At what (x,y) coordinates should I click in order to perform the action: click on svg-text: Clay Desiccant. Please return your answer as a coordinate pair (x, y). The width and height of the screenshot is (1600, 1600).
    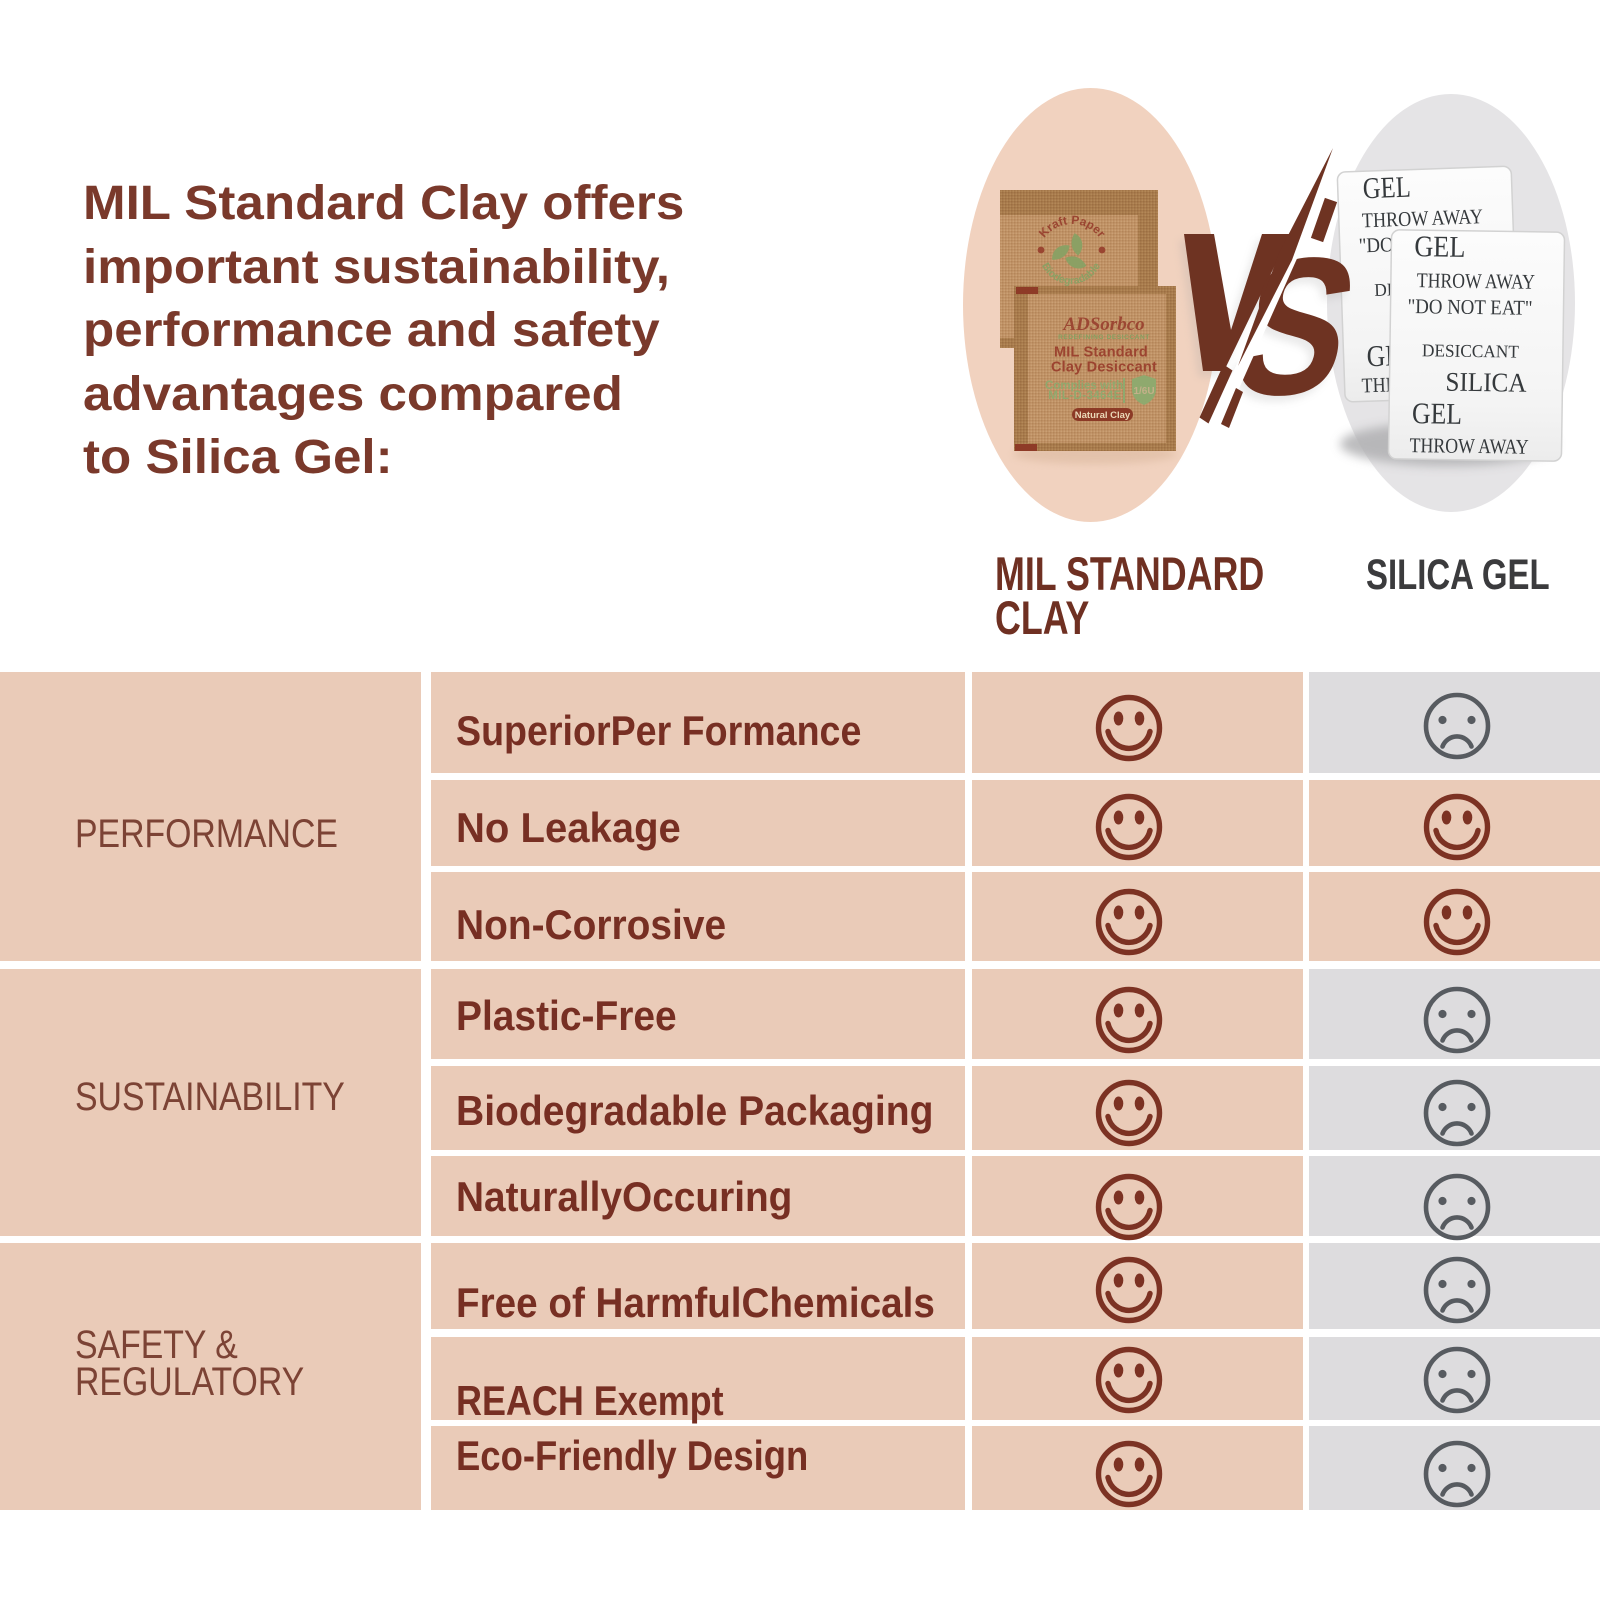
    Looking at the image, I should click on (1104, 368).